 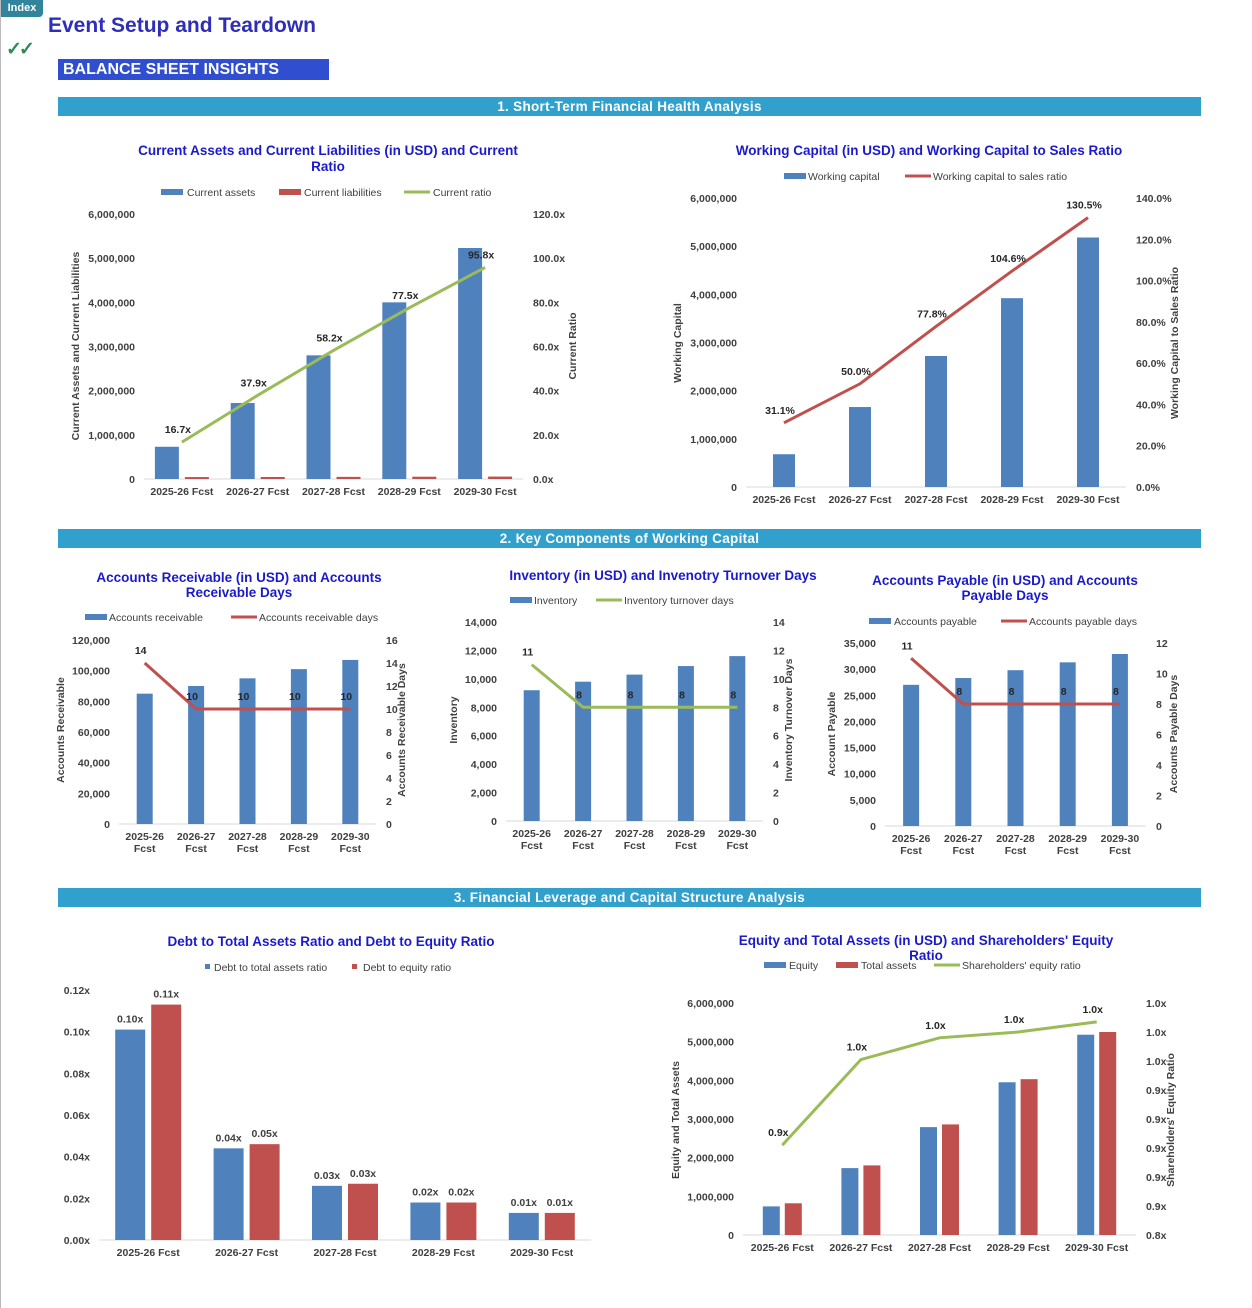 I want to click on y-tick-label: 8,000, so click(x=484, y=708).